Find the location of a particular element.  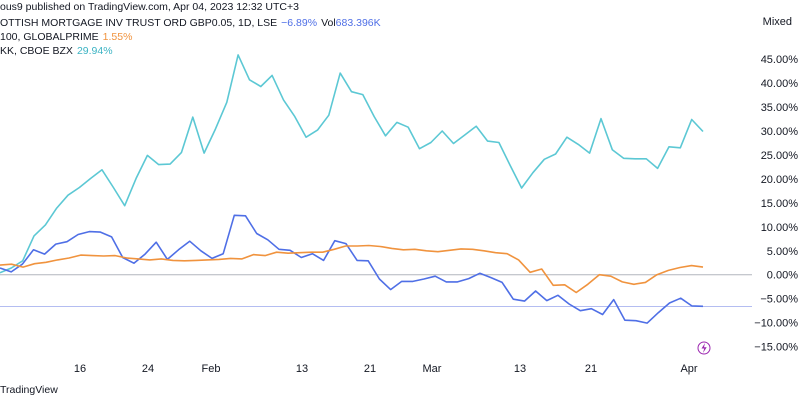

legend-symbol: KK, CBOE BZX is located at coordinates (36, 51).